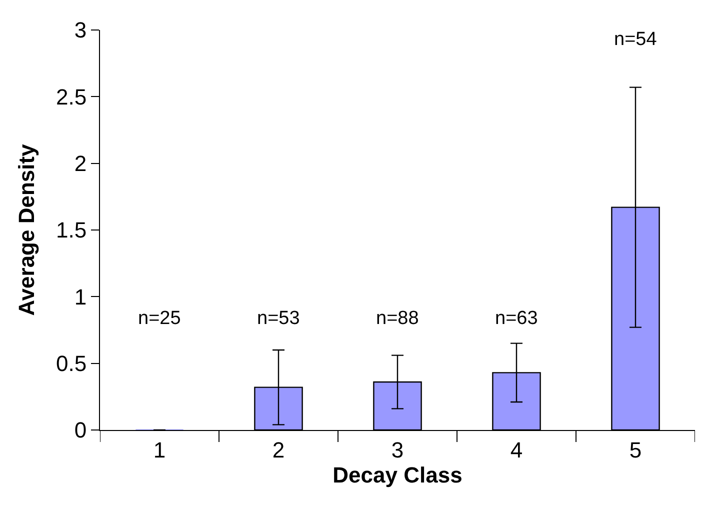 The height and width of the screenshot is (520, 725). I want to click on y-tick-label: 0.5, so click(71, 363).